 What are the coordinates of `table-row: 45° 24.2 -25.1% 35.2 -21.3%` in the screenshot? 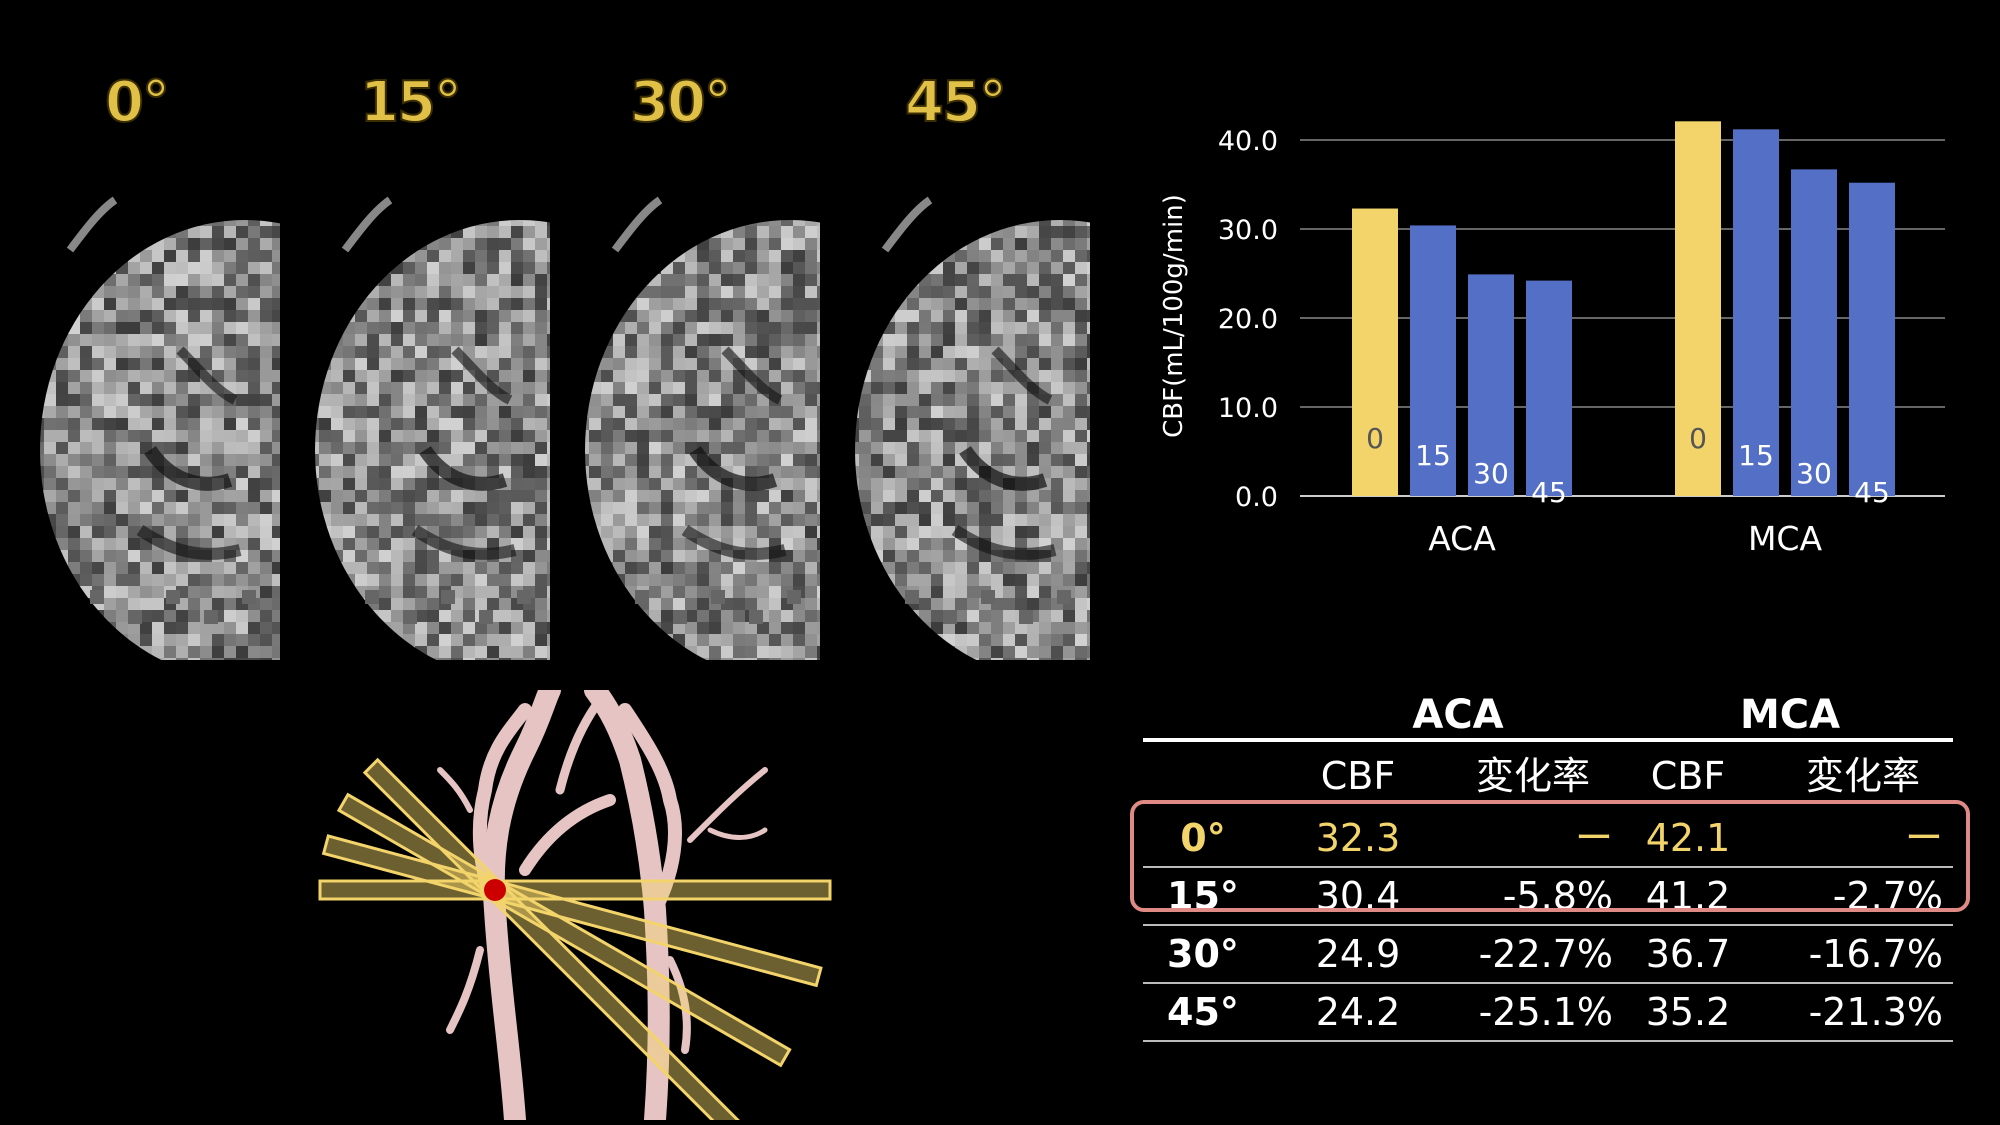 It's located at (1548, 1012).